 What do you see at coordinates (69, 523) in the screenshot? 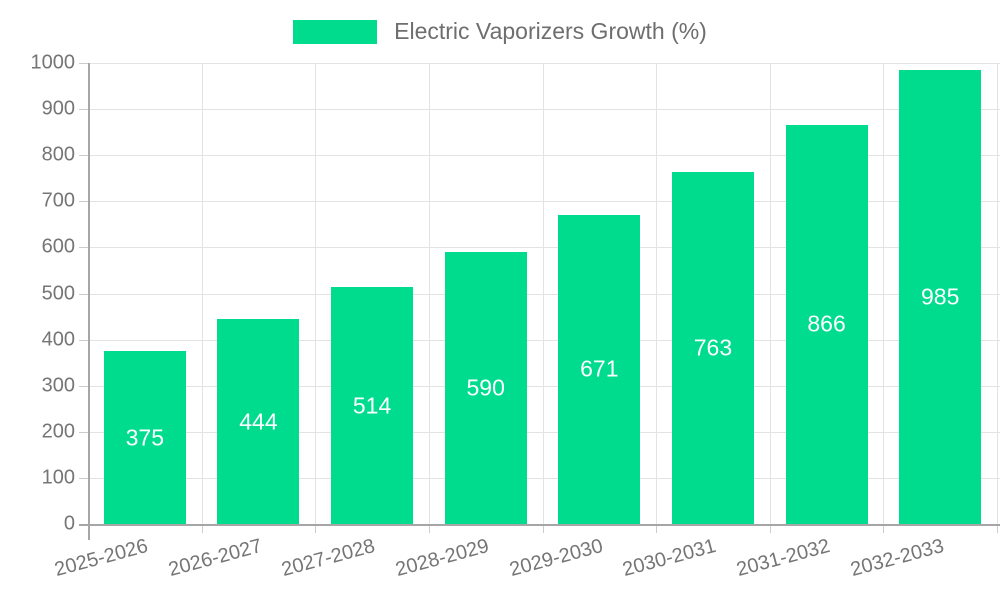
I see `y-tick-label: 0` at bounding box center [69, 523].